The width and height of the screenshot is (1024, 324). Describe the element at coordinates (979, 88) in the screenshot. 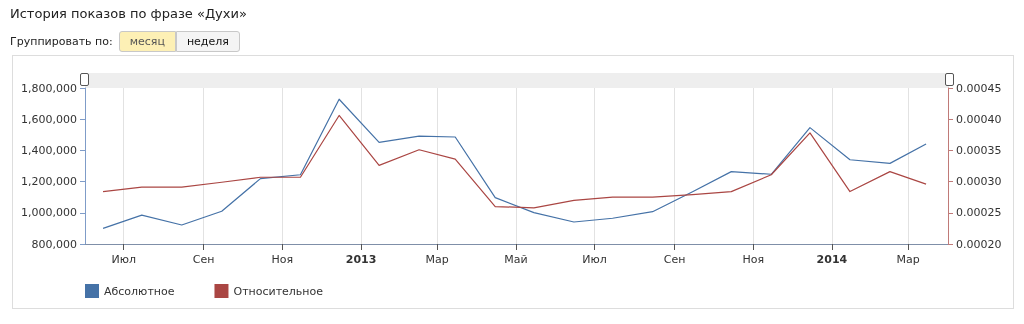

I see `y2-tick-label: 0.00045` at that location.